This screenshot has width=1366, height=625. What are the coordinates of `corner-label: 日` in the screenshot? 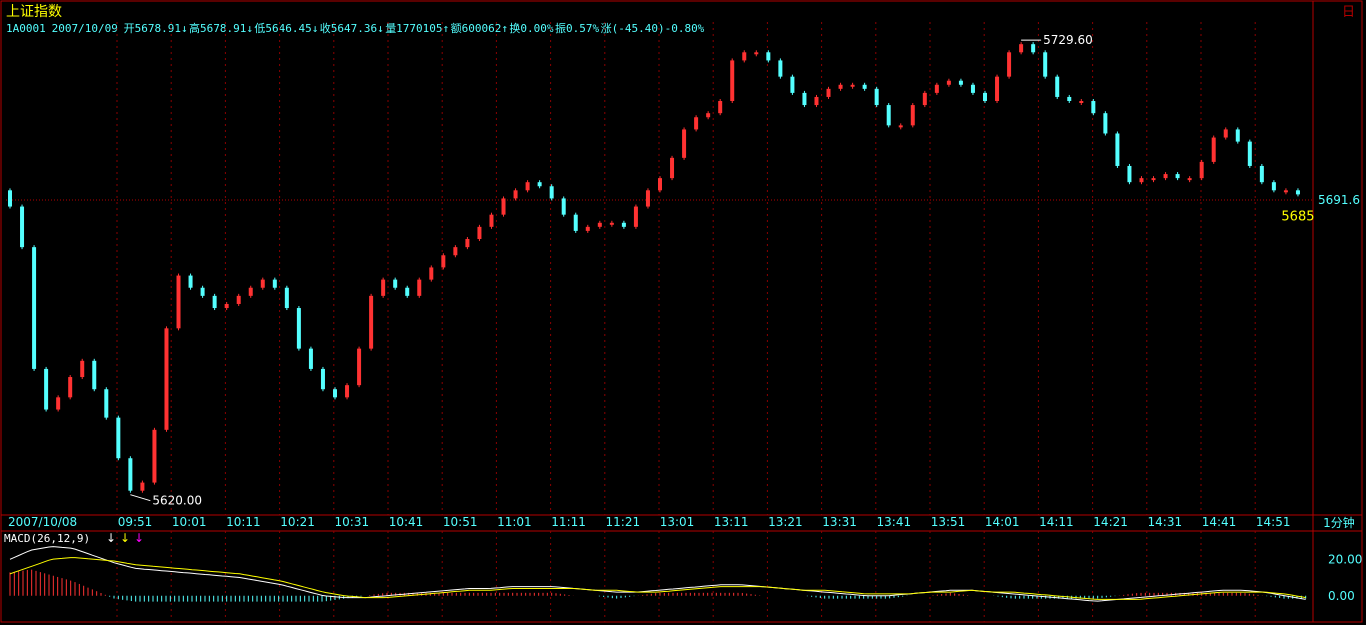 It's located at (1348, 12).